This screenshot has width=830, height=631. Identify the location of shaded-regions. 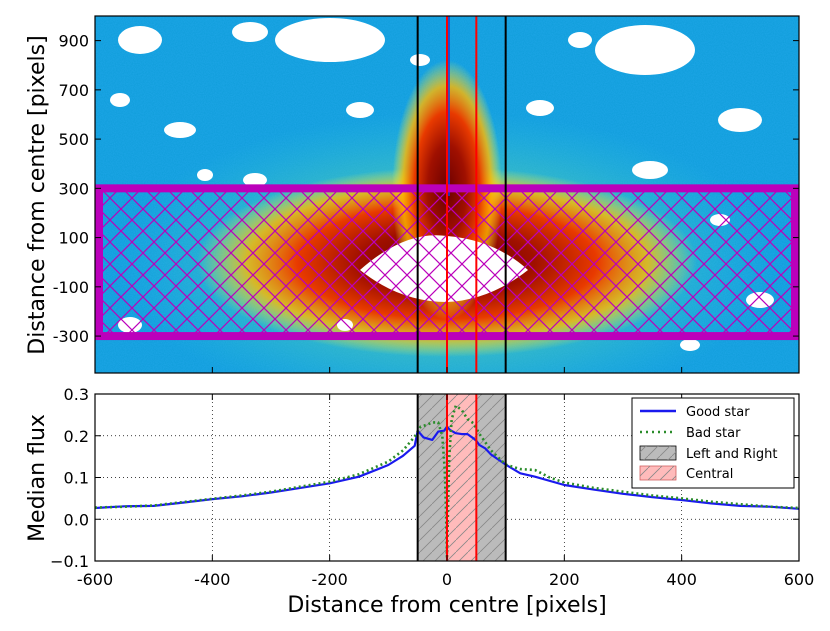
(461, 477).